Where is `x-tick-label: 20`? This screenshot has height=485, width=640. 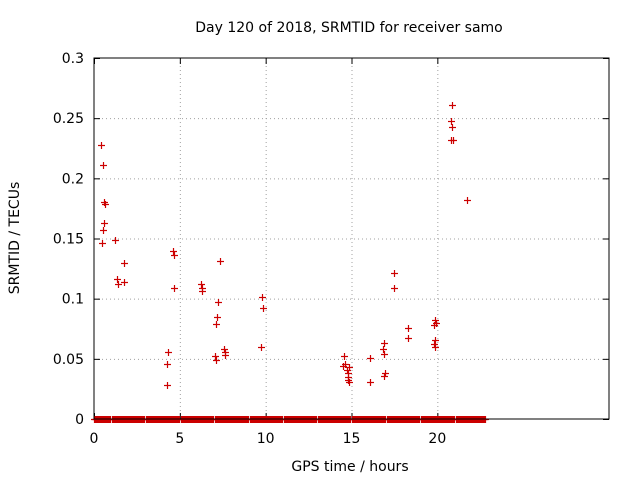 x-tick-label: 20 is located at coordinates (437, 439).